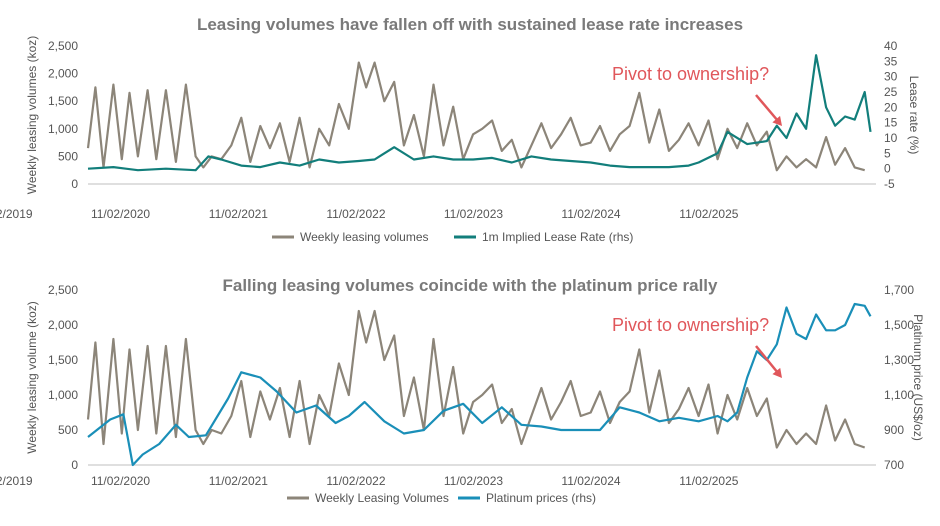 Image resolution: width=940 pixels, height=526 pixels. I want to click on legend-label: 1m Implied Lease Rate (rhs), so click(557, 237).